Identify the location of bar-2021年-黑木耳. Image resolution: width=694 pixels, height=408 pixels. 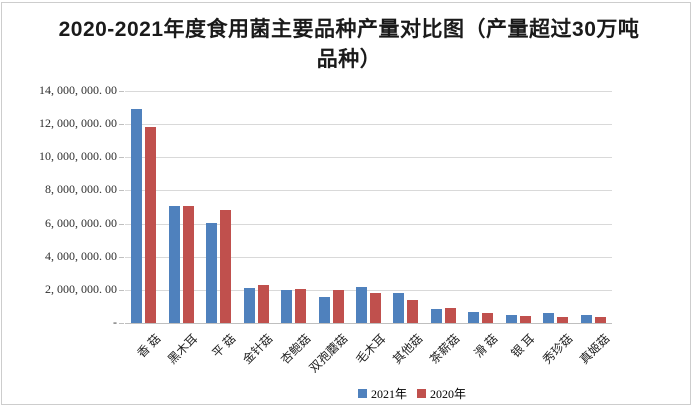
(174, 264).